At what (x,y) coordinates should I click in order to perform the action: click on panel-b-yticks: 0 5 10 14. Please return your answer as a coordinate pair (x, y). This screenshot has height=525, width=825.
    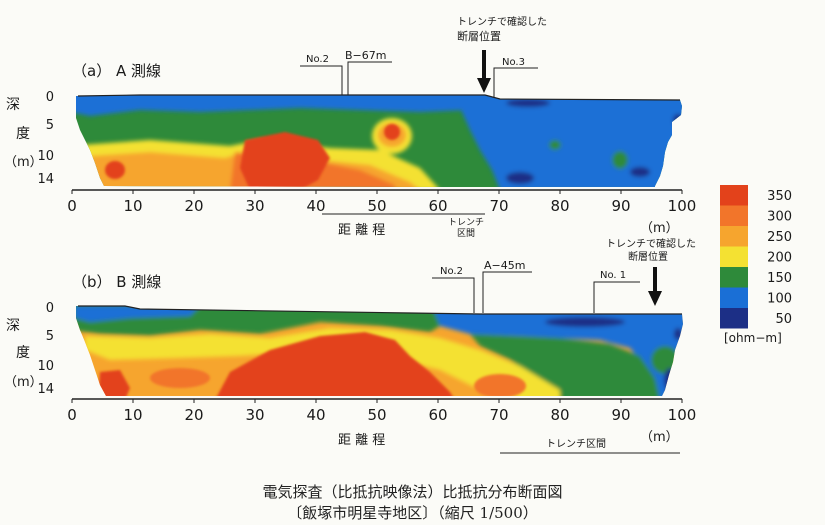
    Looking at the image, I should click on (45, 349).